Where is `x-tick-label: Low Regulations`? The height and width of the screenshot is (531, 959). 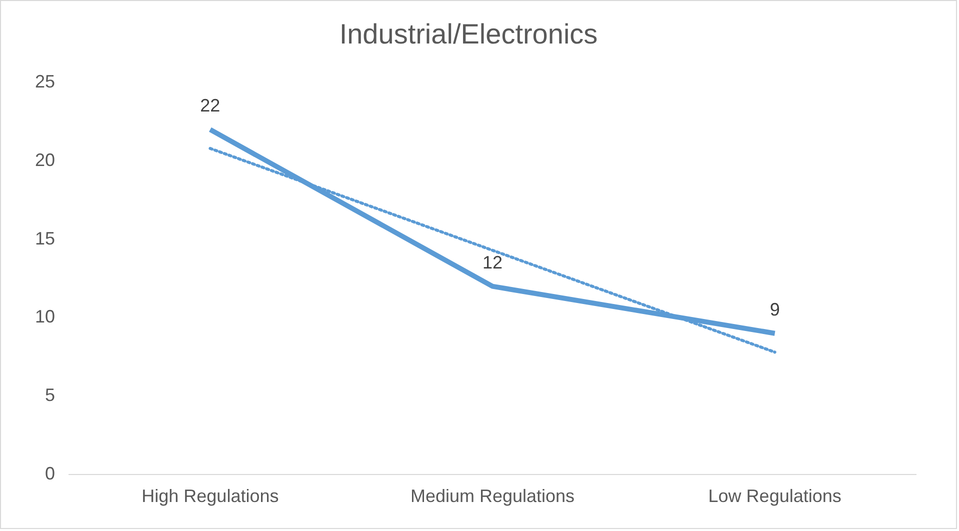 x-tick-label: Low Regulations is located at coordinates (775, 496).